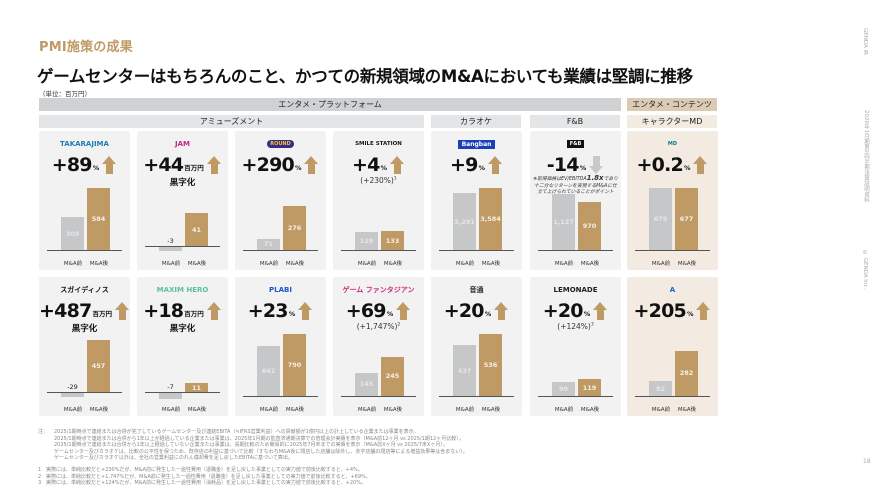  I want to click on bar-before: 309, so click(72, 233).